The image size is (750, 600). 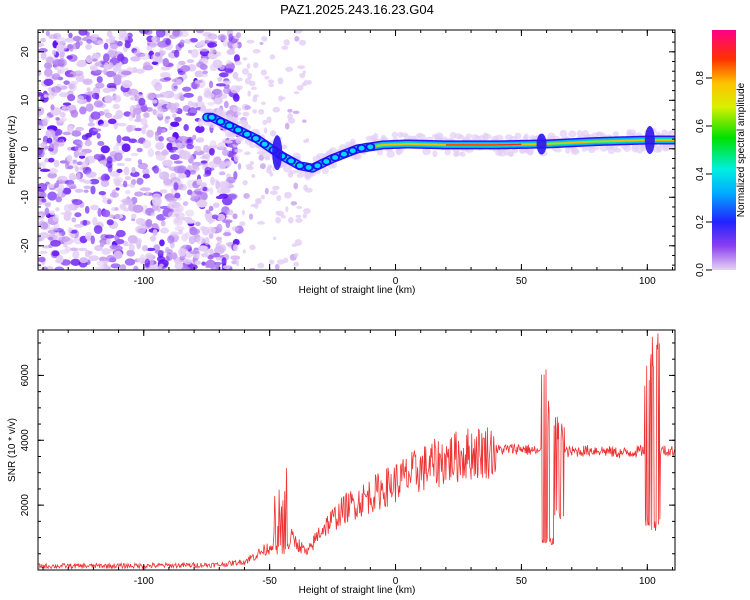 I want to click on chart-title: PAZ1.2025.243.16.23.G04, so click(x=357, y=9).